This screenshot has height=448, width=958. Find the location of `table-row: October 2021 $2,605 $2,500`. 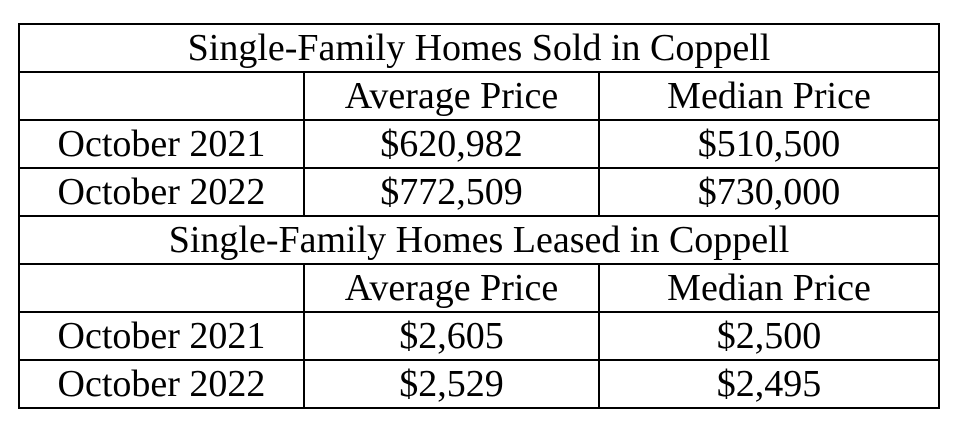

table-row: October 2021 $2,605 $2,500 is located at coordinates (479, 336).